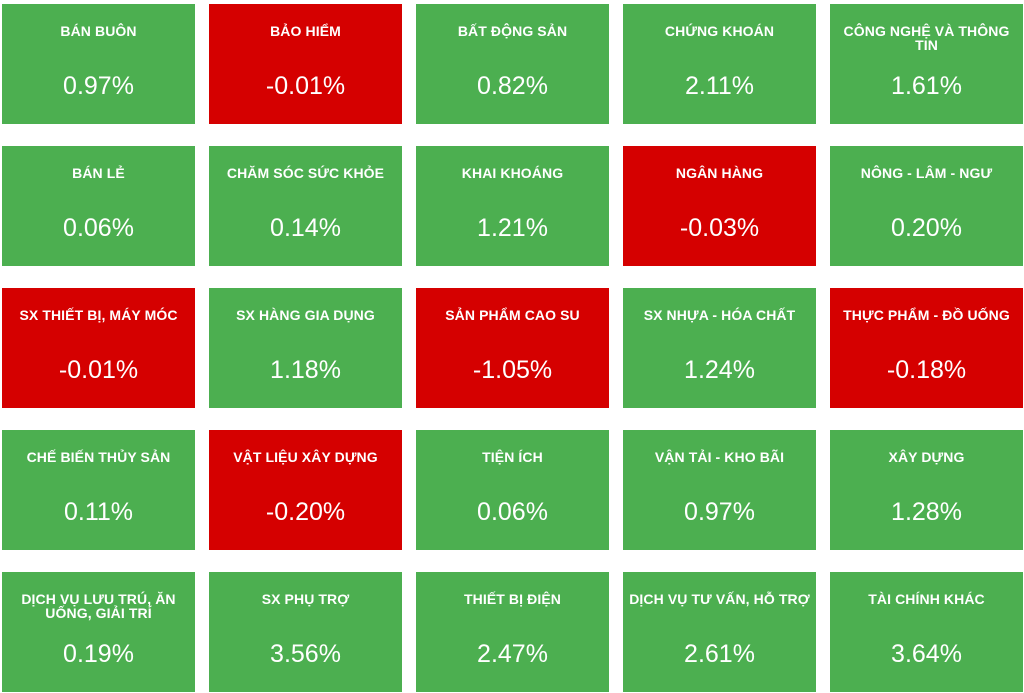 This screenshot has width=1024, height=693. What do you see at coordinates (98, 31) in the screenshot?
I see `sector-name: BÁN BUÔN` at bounding box center [98, 31].